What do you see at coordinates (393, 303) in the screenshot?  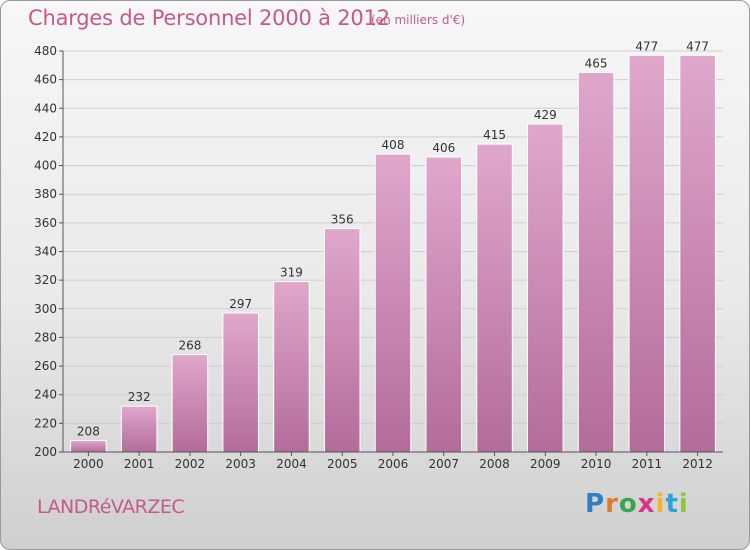 I see `bar-2006` at bounding box center [393, 303].